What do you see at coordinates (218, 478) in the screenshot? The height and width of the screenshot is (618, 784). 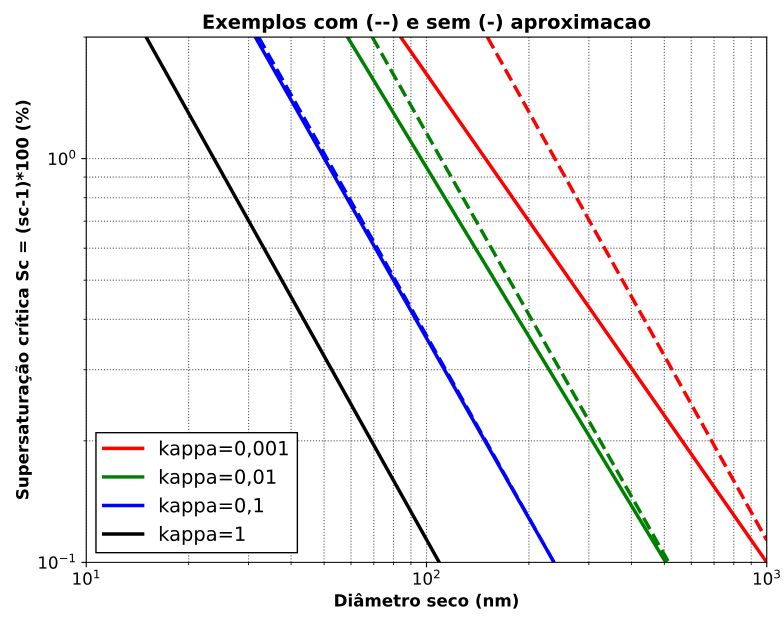 I see `legend-label: kappa=0,01` at bounding box center [218, 478].